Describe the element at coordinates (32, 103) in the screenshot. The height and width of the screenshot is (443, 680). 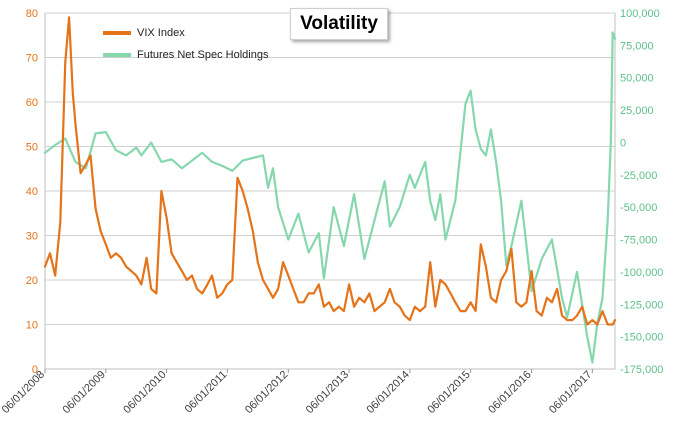
I see `left-tick-label: 60` at that location.